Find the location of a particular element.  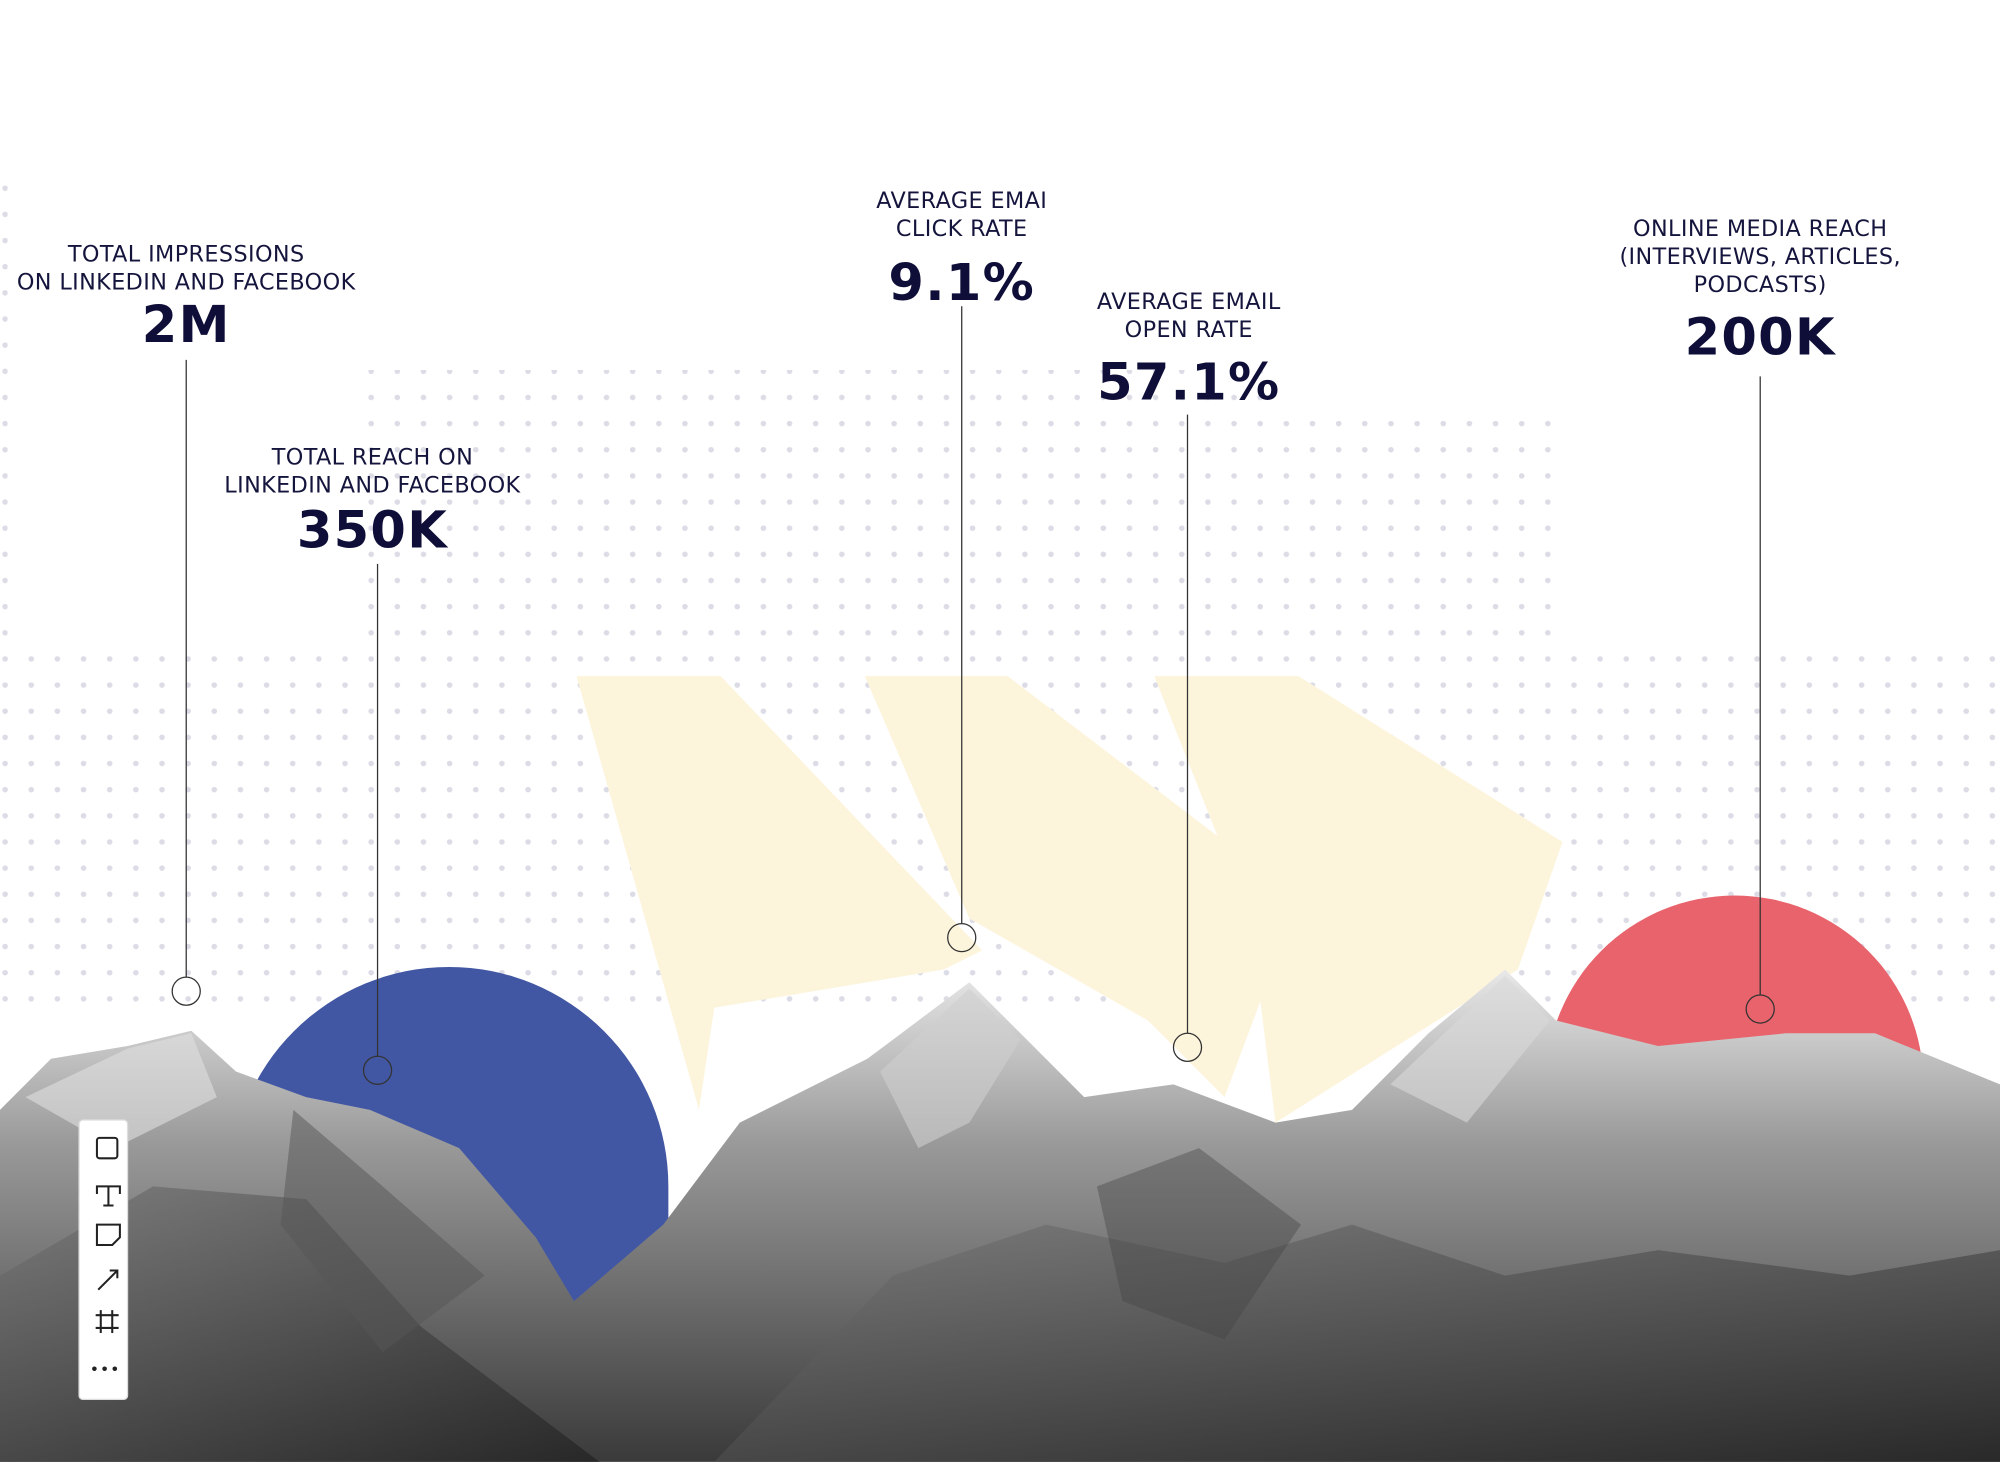

stat-label: (INTERVIEWS, ARTICLES, is located at coordinates (1759, 257).